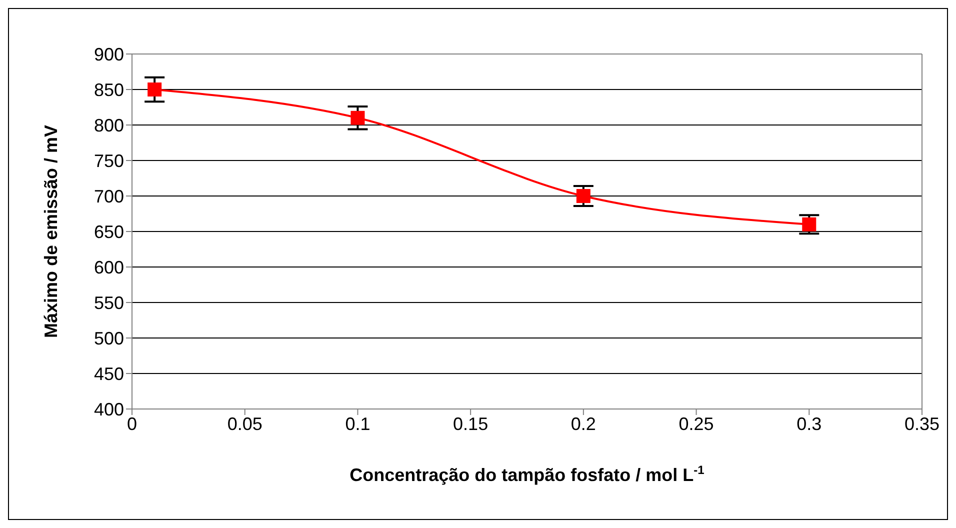 This screenshot has height=528, width=956. I want to click on y-tick-label: 900, so click(109, 54).